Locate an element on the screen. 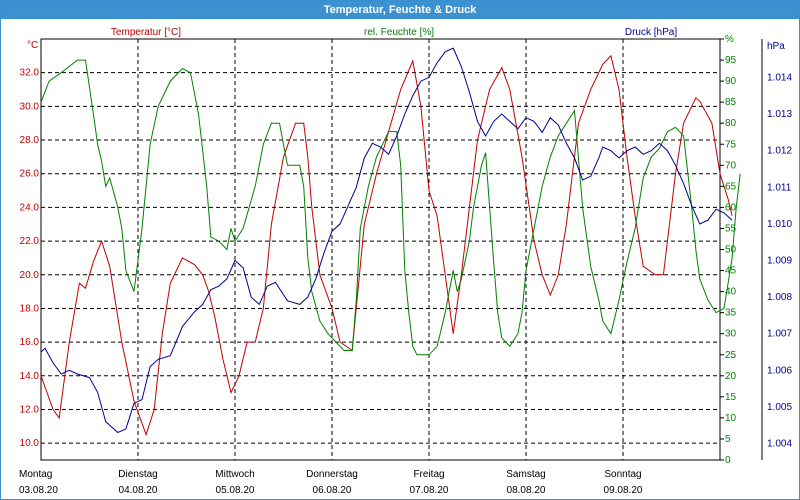 The width and height of the screenshot is (800, 500). x-tick-day-label: Mittwoch is located at coordinates (234, 474).